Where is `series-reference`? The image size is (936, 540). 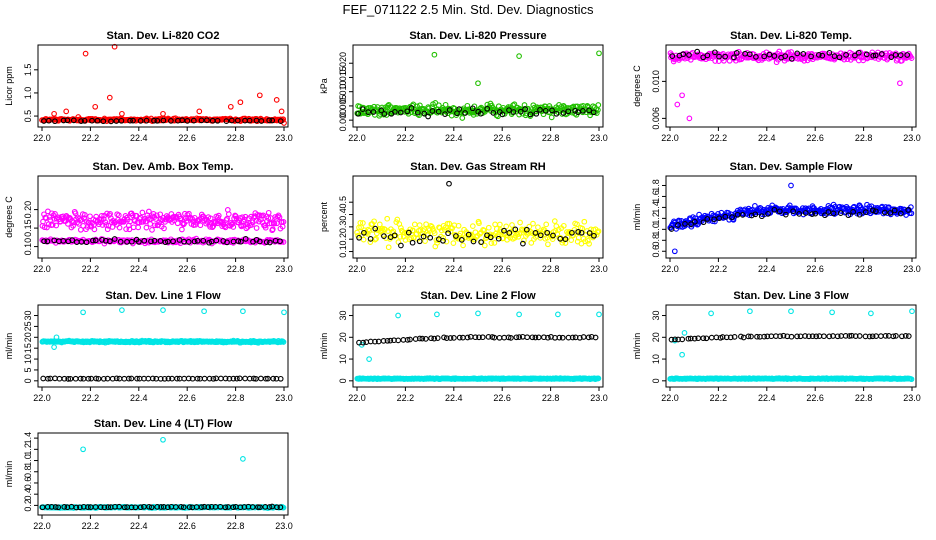 series-reference is located at coordinates (790, 337).